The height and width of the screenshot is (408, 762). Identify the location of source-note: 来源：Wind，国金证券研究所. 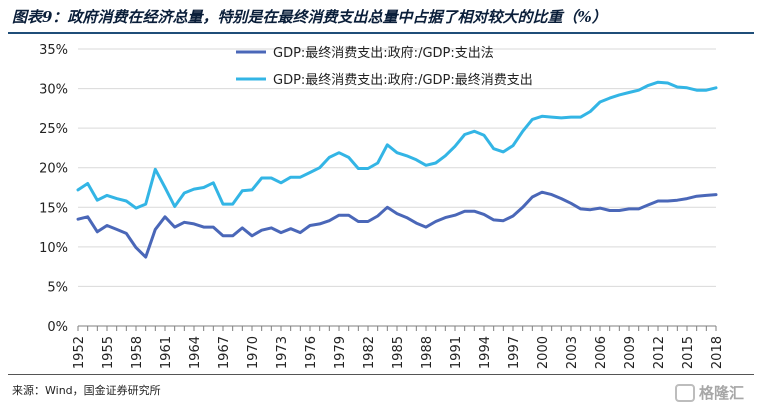
(86, 390).